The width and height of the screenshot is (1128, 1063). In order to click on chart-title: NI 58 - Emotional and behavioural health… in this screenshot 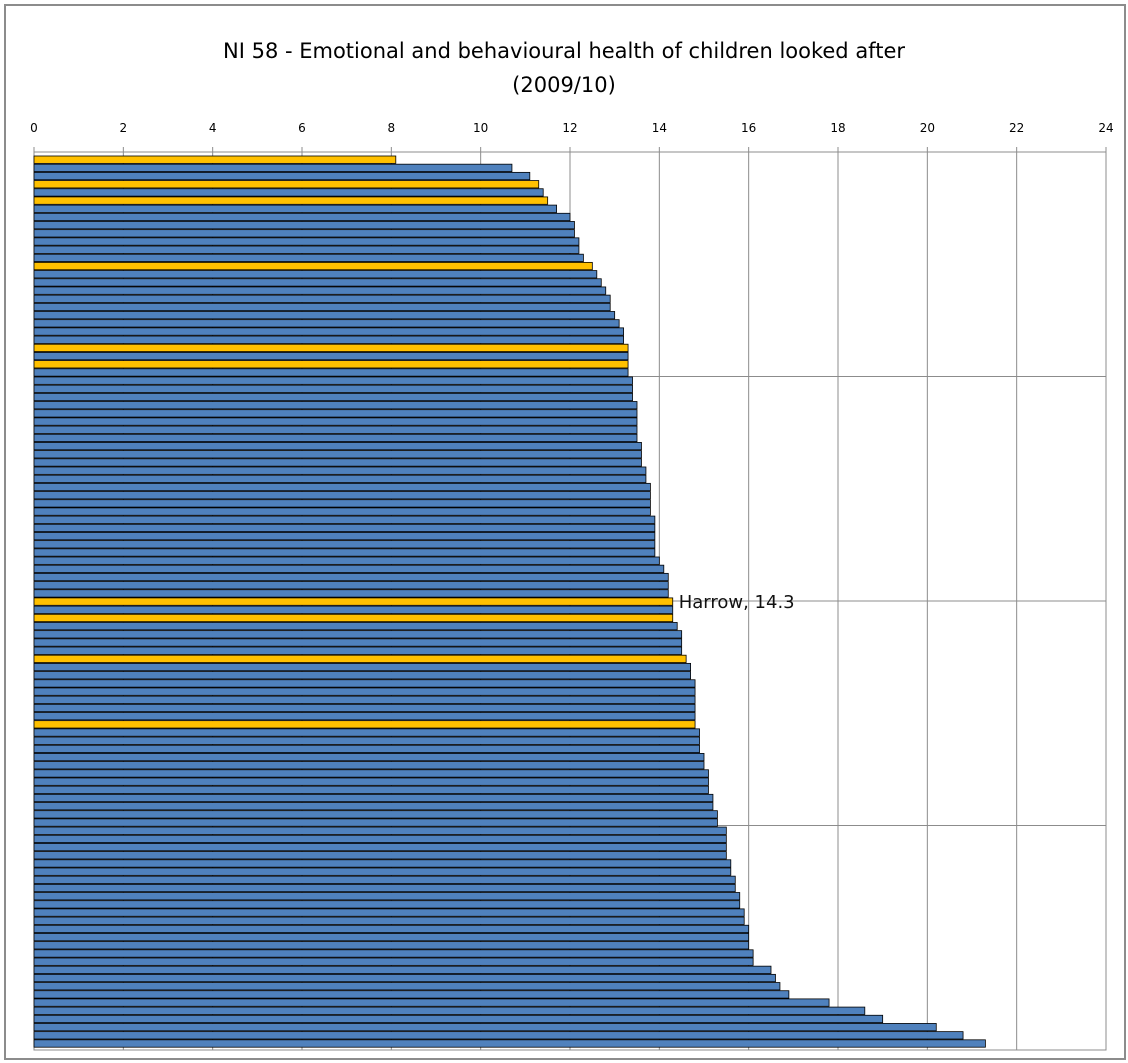, I will do `click(564, 68)`.